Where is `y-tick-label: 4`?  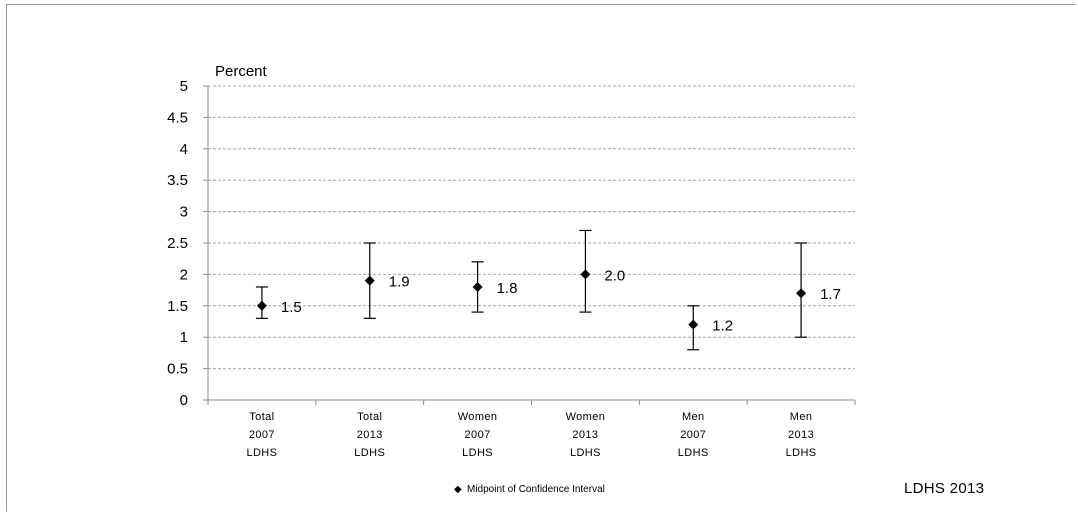 y-tick-label: 4 is located at coordinates (184, 149).